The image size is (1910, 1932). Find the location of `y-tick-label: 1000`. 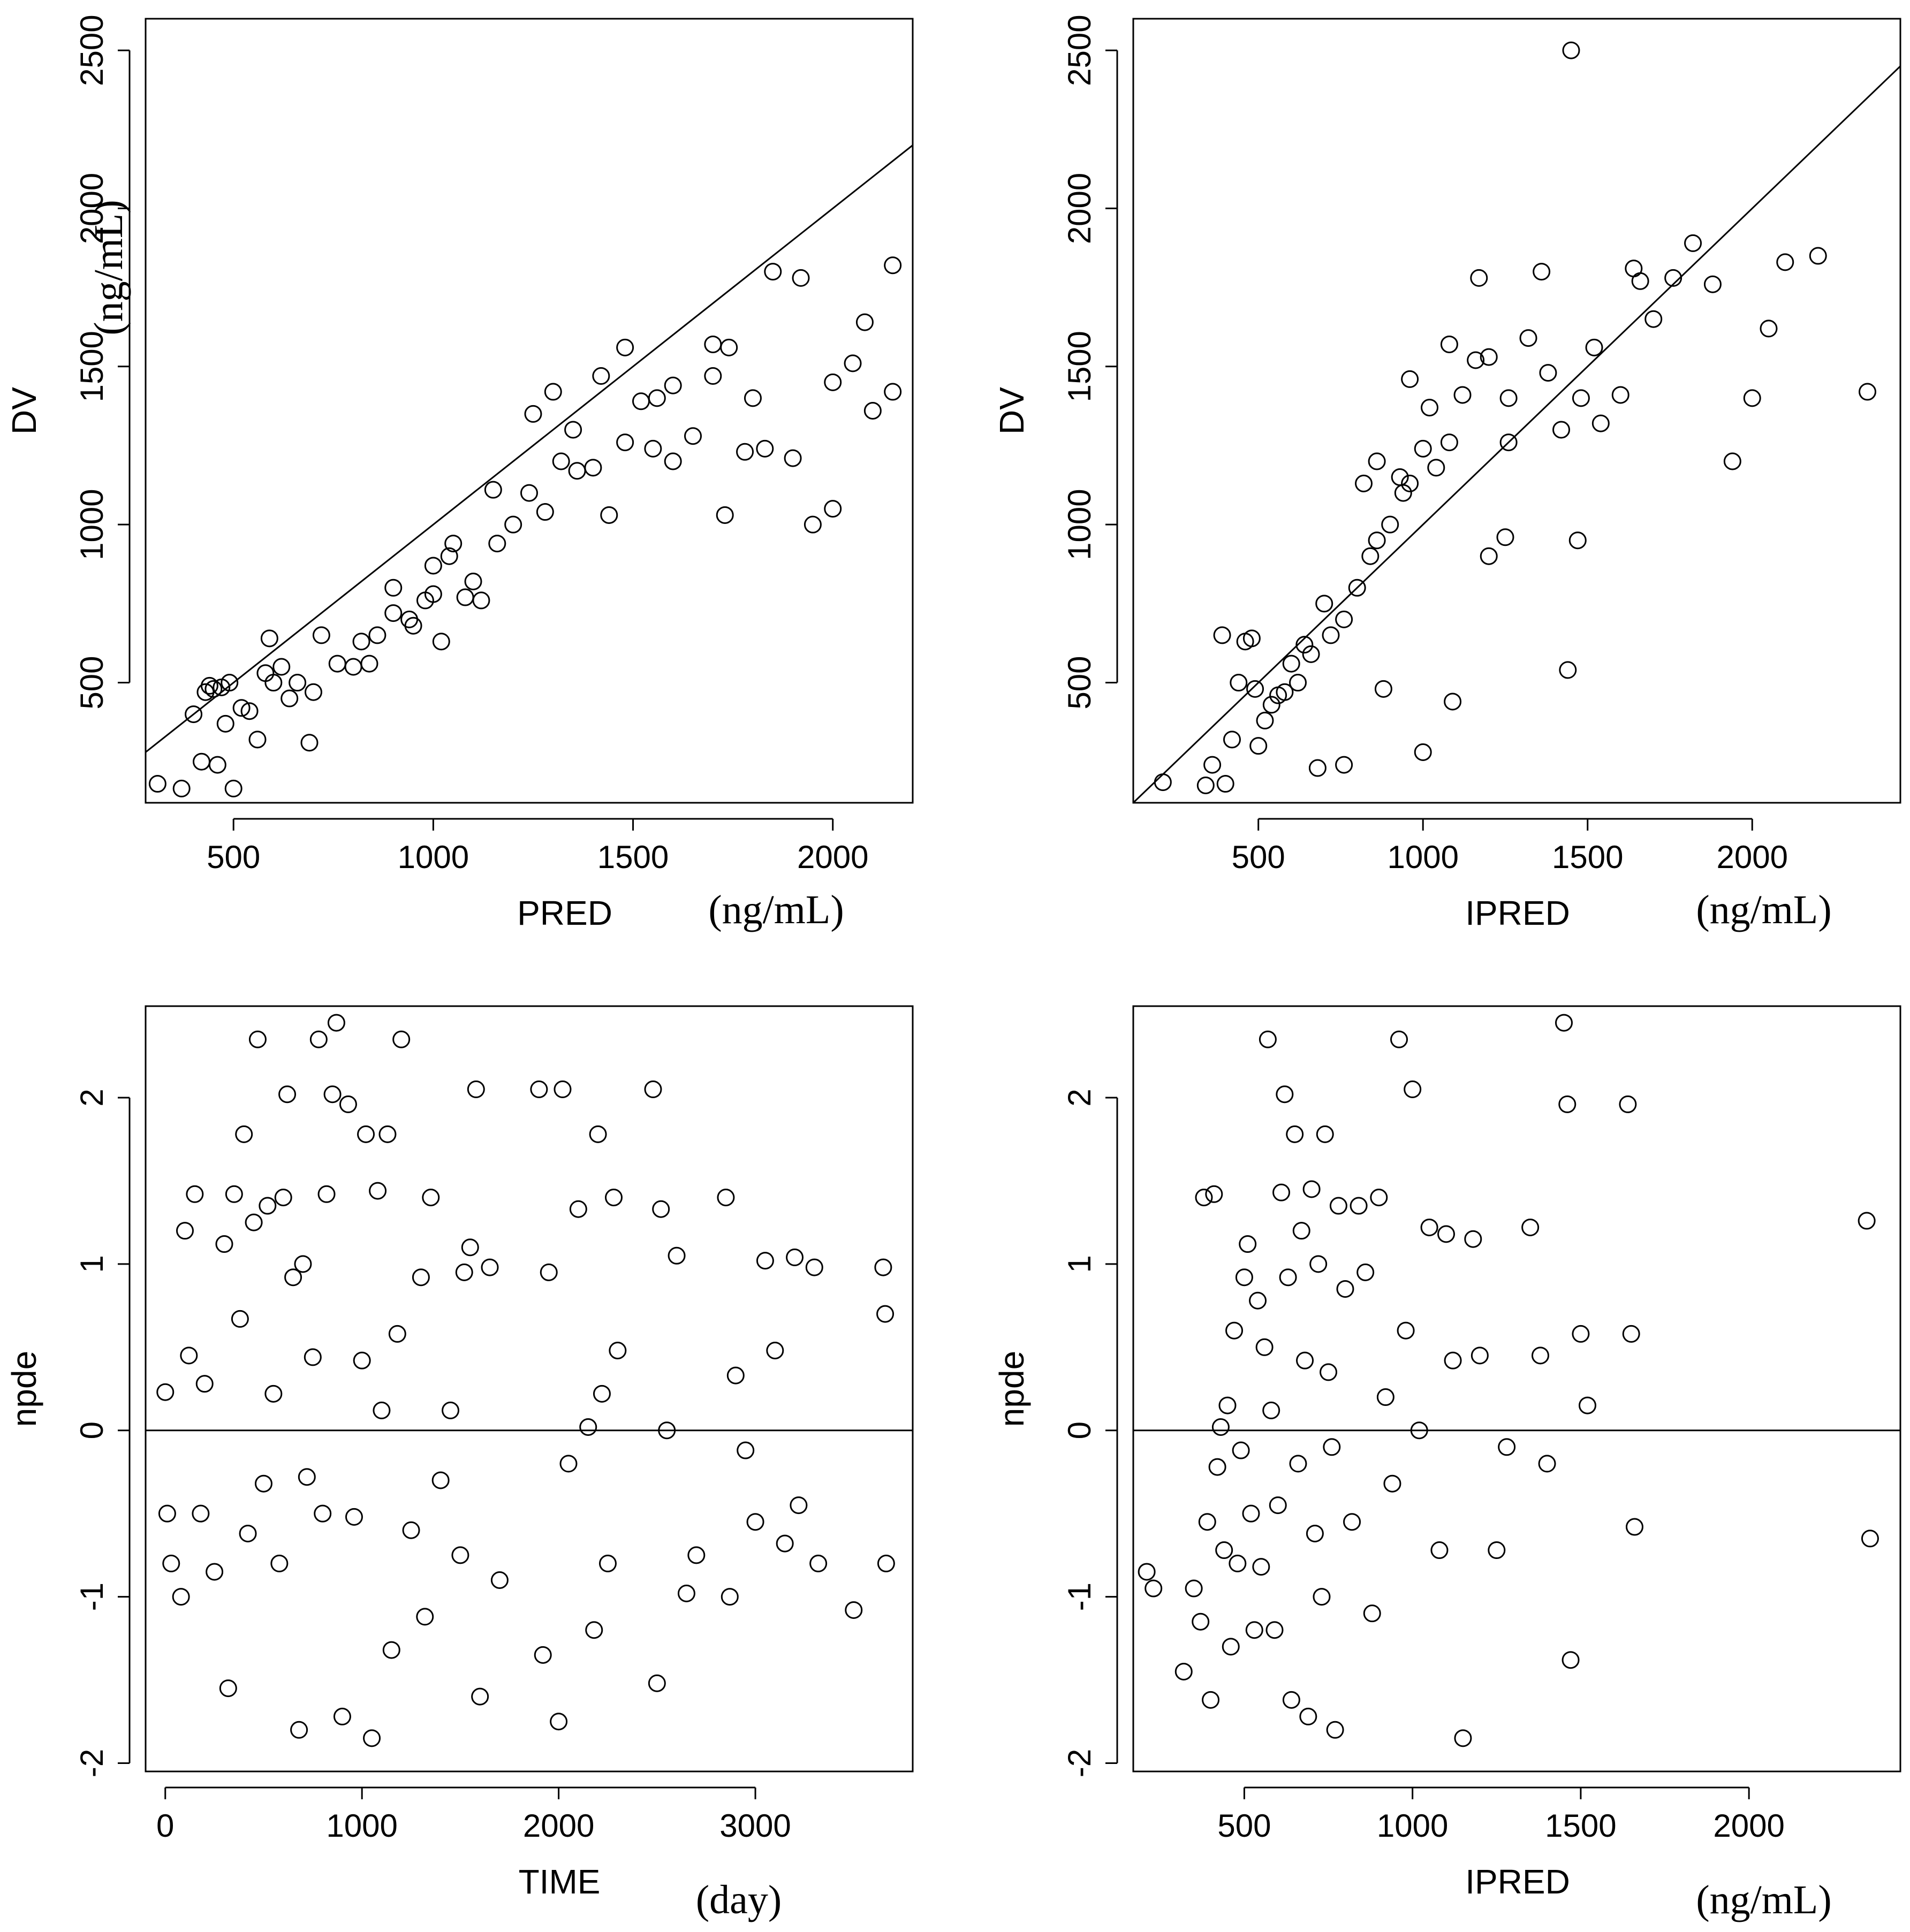

y-tick-label: 1000 is located at coordinates (92, 524).